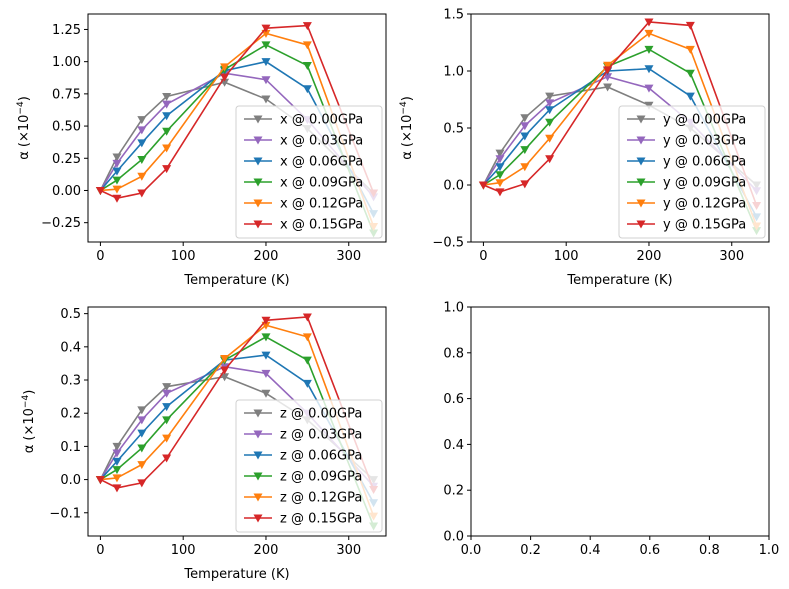 The height and width of the screenshot is (589, 789). Describe the element at coordinates (66, 127) in the screenshot. I see `y-tick-label: 0.50` at that location.